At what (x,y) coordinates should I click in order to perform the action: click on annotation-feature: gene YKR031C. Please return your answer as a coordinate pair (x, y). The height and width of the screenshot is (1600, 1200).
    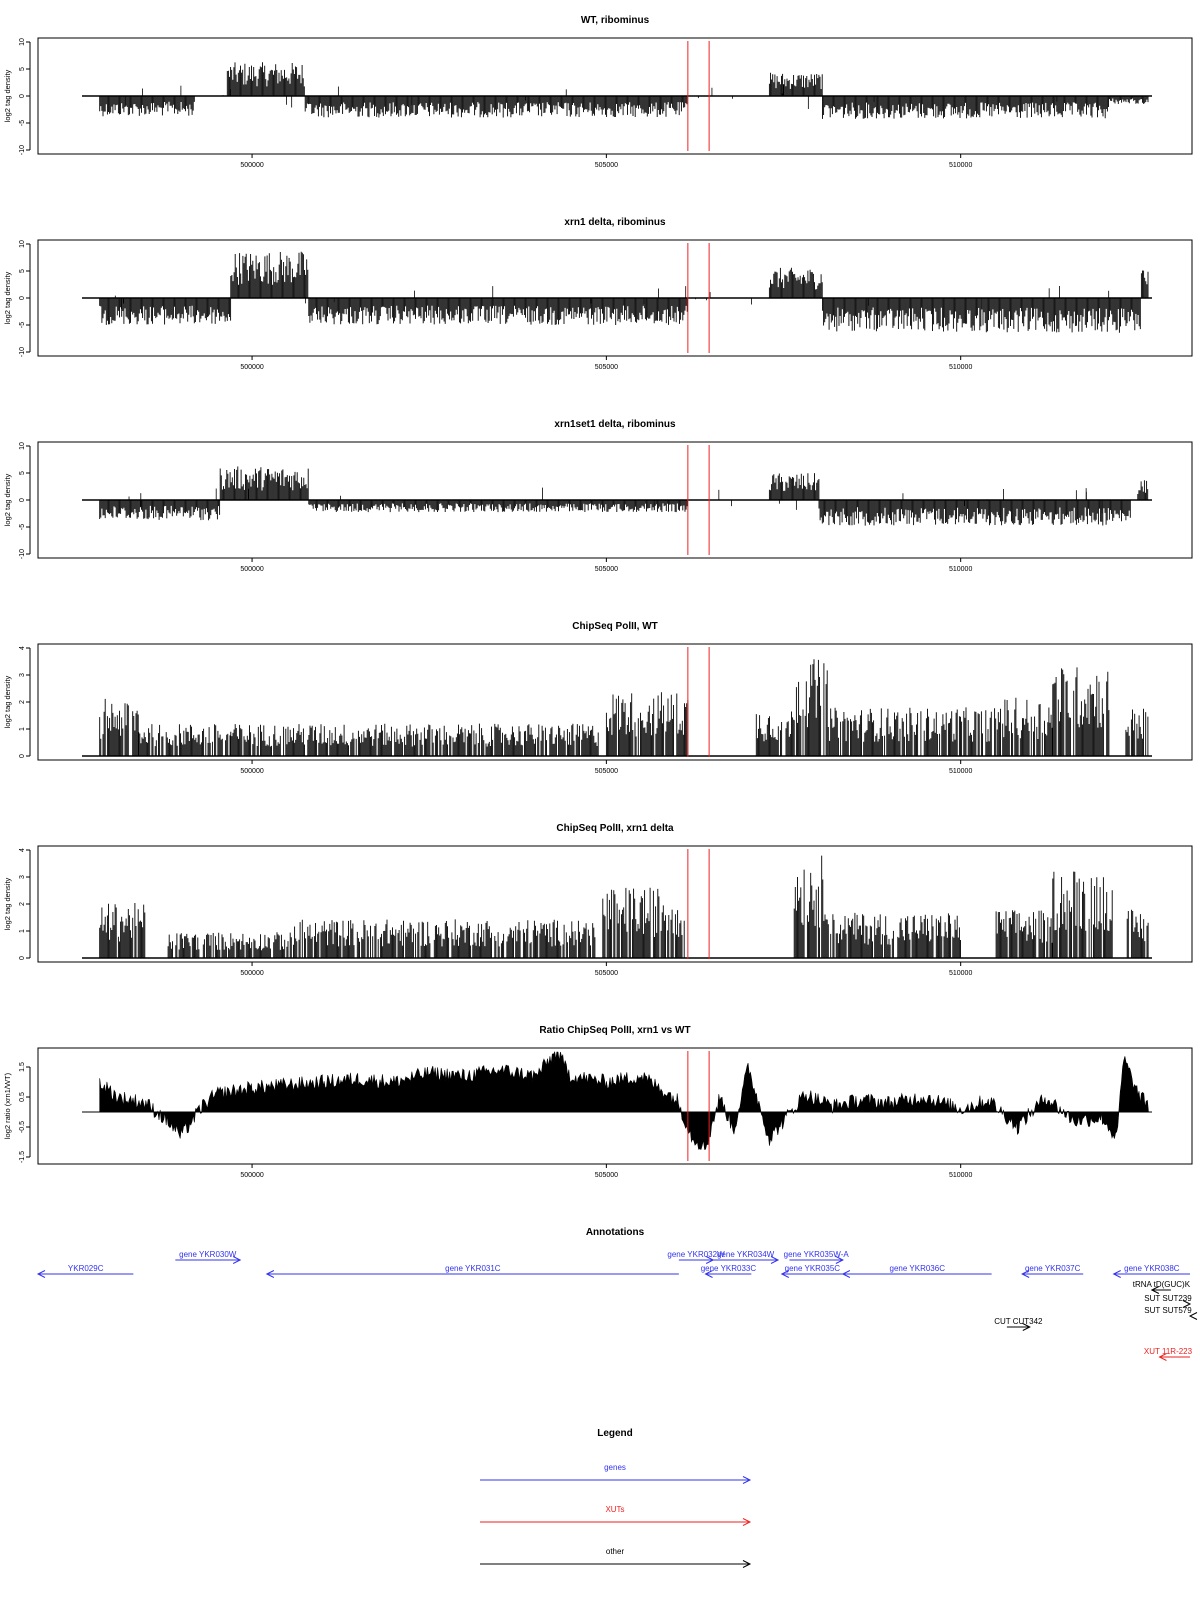
    Looking at the image, I should click on (472, 1271).